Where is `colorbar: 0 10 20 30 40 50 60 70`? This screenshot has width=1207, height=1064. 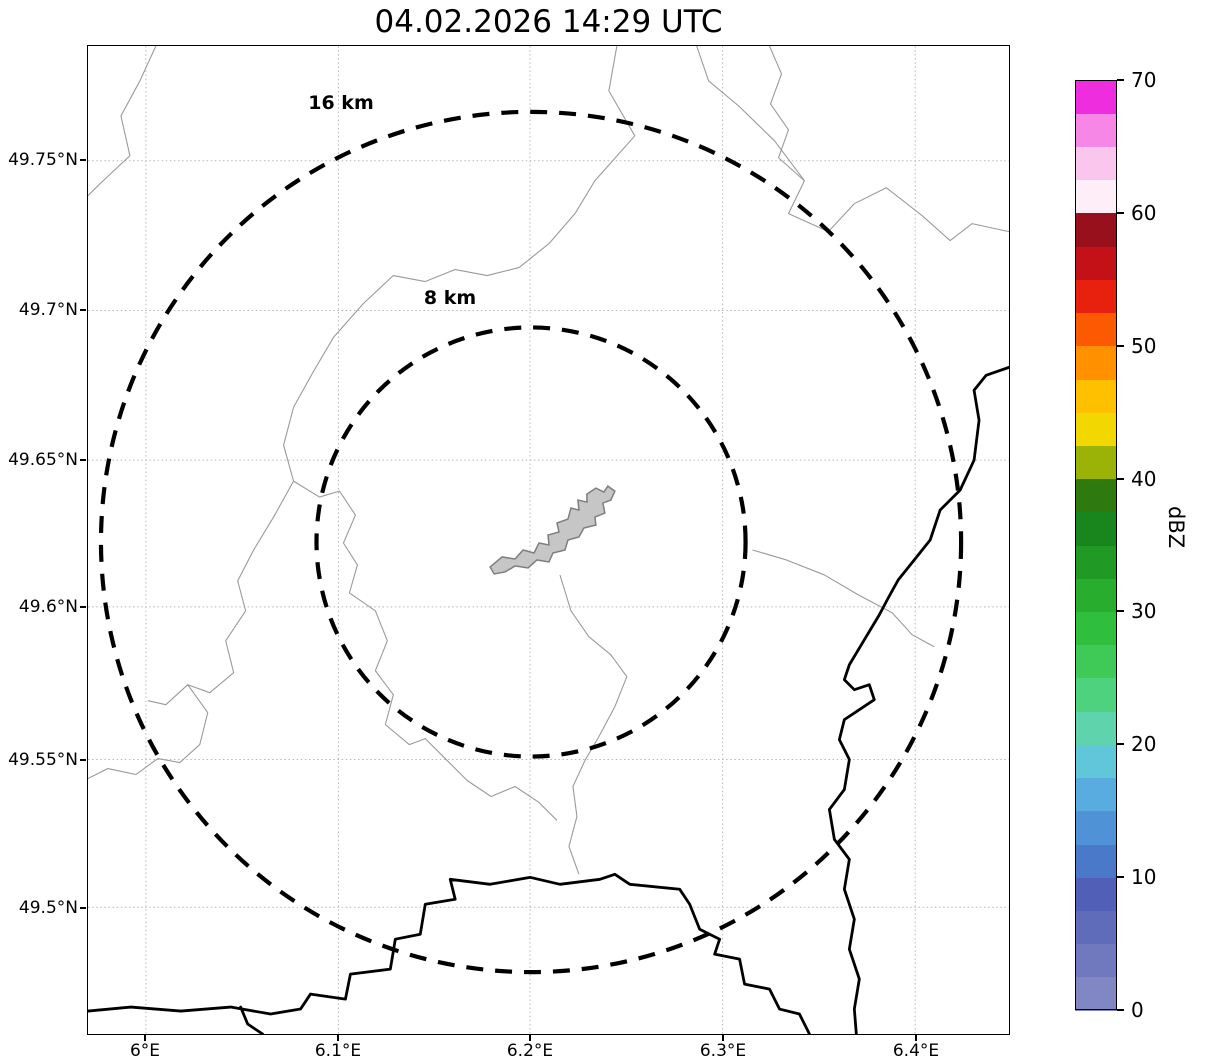 colorbar: 0 10 20 30 40 50 60 70 is located at coordinates (1115, 545).